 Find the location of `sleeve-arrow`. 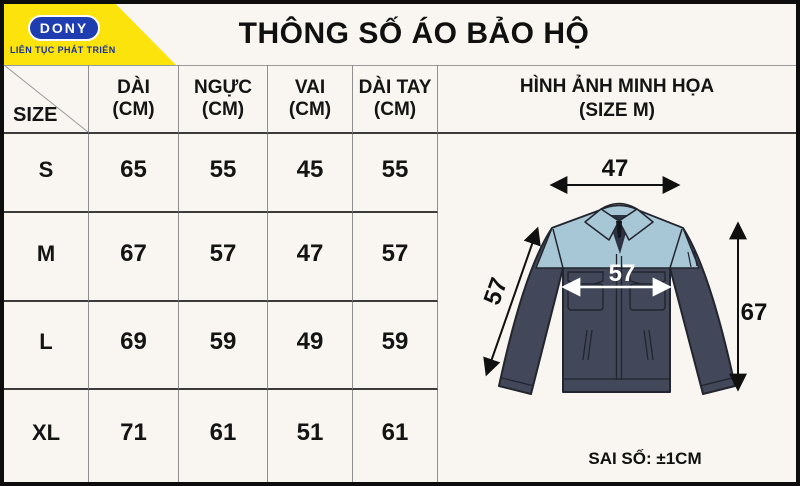

sleeve-arrow is located at coordinates (512, 301).